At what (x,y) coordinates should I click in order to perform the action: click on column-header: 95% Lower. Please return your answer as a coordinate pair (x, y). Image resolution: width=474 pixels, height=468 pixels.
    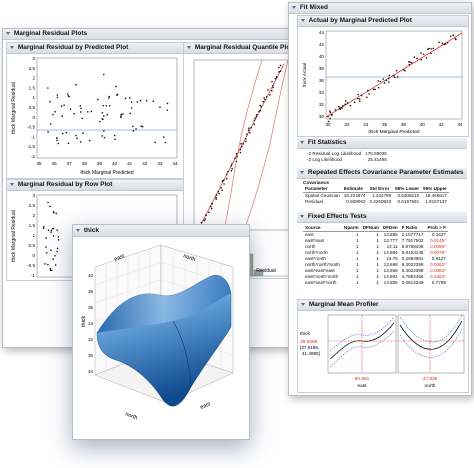
    Looking at the image, I should click on (407, 189).